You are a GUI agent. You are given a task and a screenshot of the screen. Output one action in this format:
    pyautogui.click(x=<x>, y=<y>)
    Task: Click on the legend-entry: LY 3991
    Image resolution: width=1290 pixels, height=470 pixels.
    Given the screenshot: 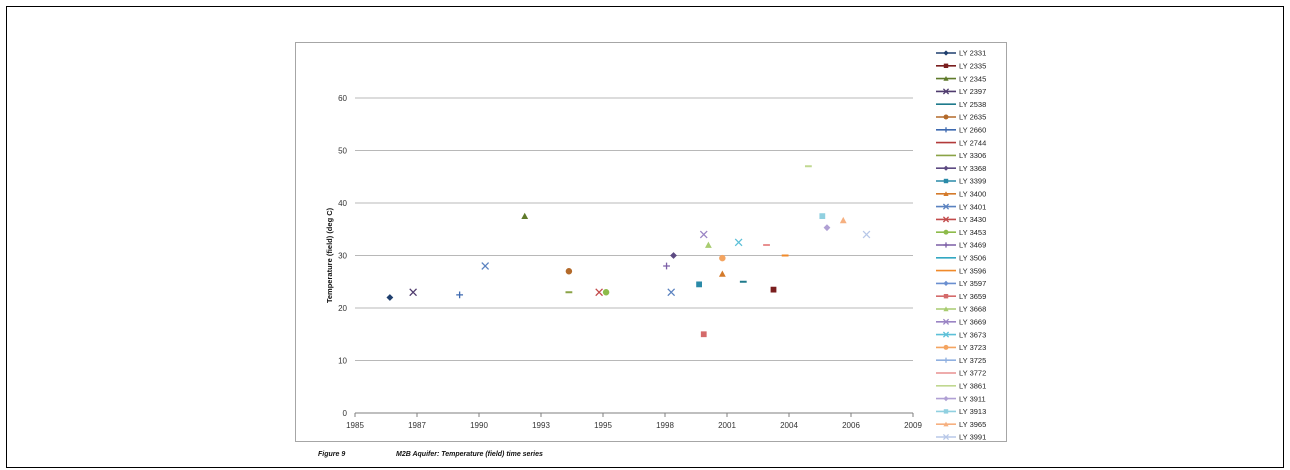 What is the action you would take?
    pyautogui.click(x=961, y=437)
    